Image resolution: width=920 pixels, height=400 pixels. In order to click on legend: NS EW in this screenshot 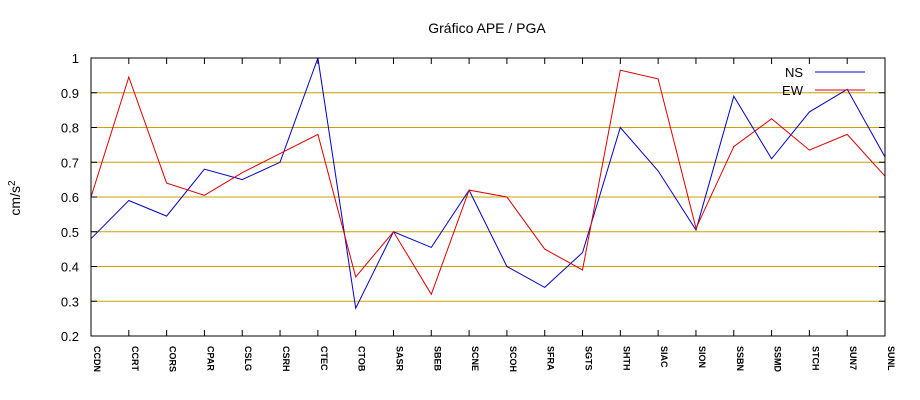, I will do `click(823, 81)`.